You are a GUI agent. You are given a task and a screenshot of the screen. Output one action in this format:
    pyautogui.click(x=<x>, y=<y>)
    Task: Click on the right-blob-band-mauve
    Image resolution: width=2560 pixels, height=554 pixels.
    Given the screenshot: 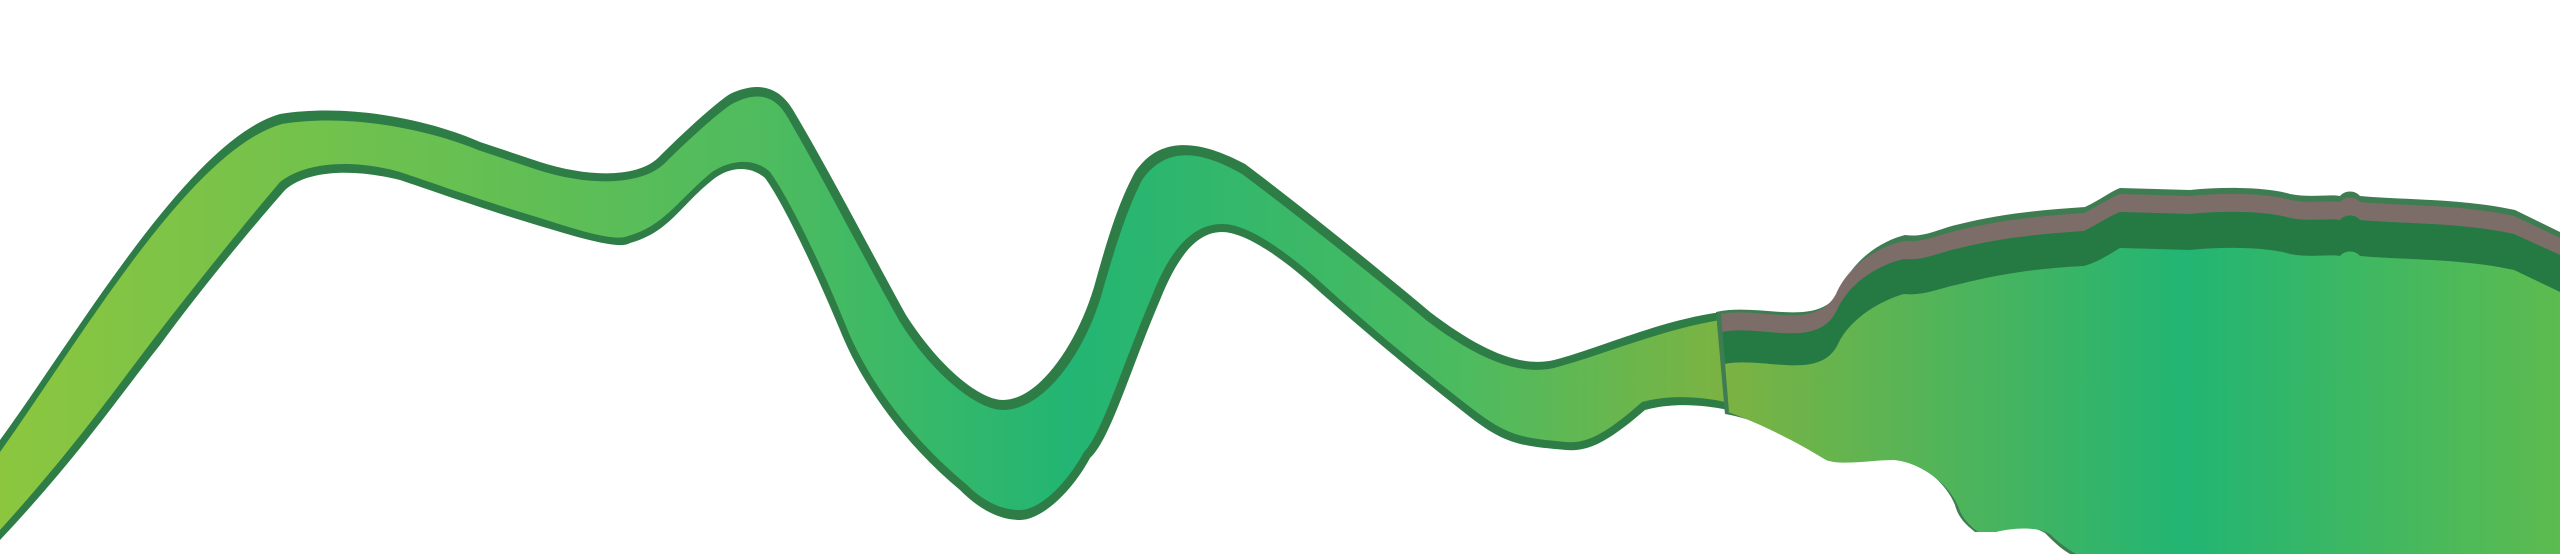 What is the action you would take?
    pyautogui.click(x=2140, y=263)
    